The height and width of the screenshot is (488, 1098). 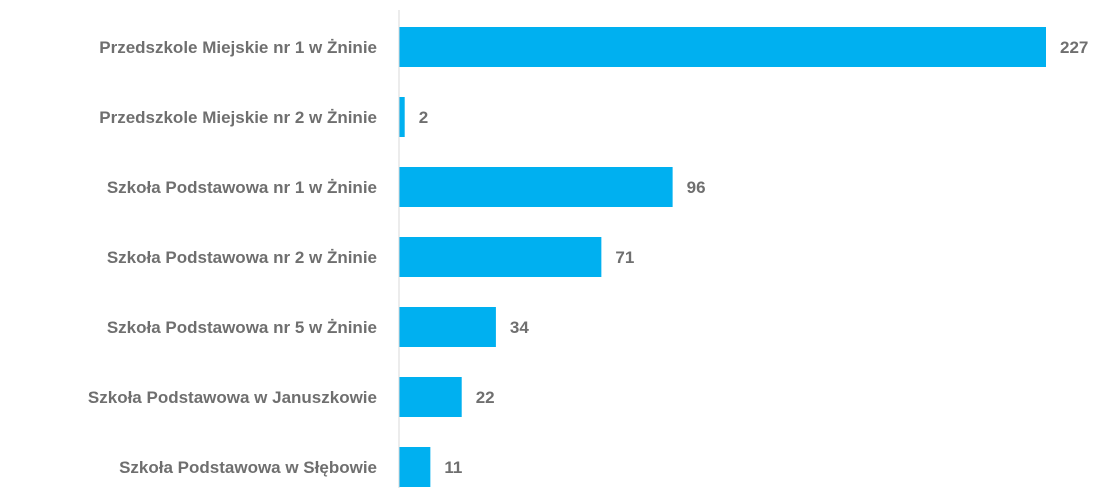 What do you see at coordinates (423, 117) in the screenshot?
I see `value-label-1: 2` at bounding box center [423, 117].